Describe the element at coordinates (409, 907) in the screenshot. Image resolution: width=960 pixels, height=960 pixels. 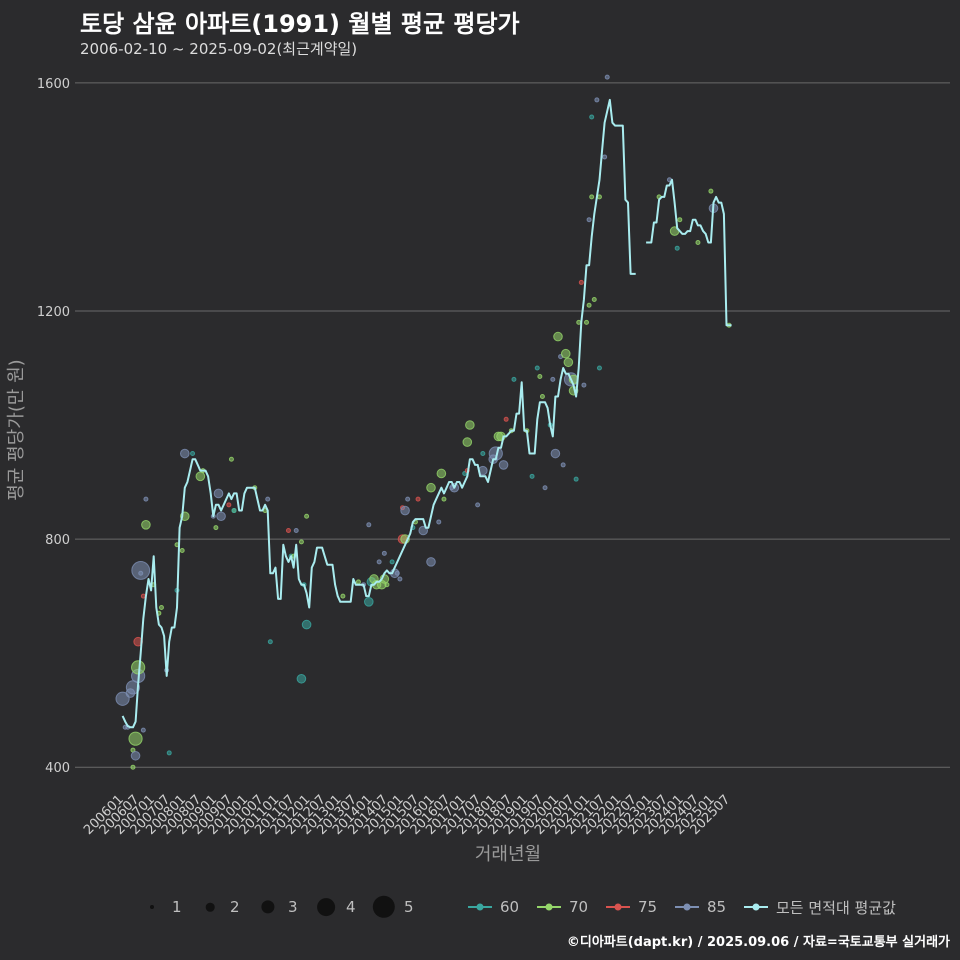
I see `size-legend-label: 5` at that location.